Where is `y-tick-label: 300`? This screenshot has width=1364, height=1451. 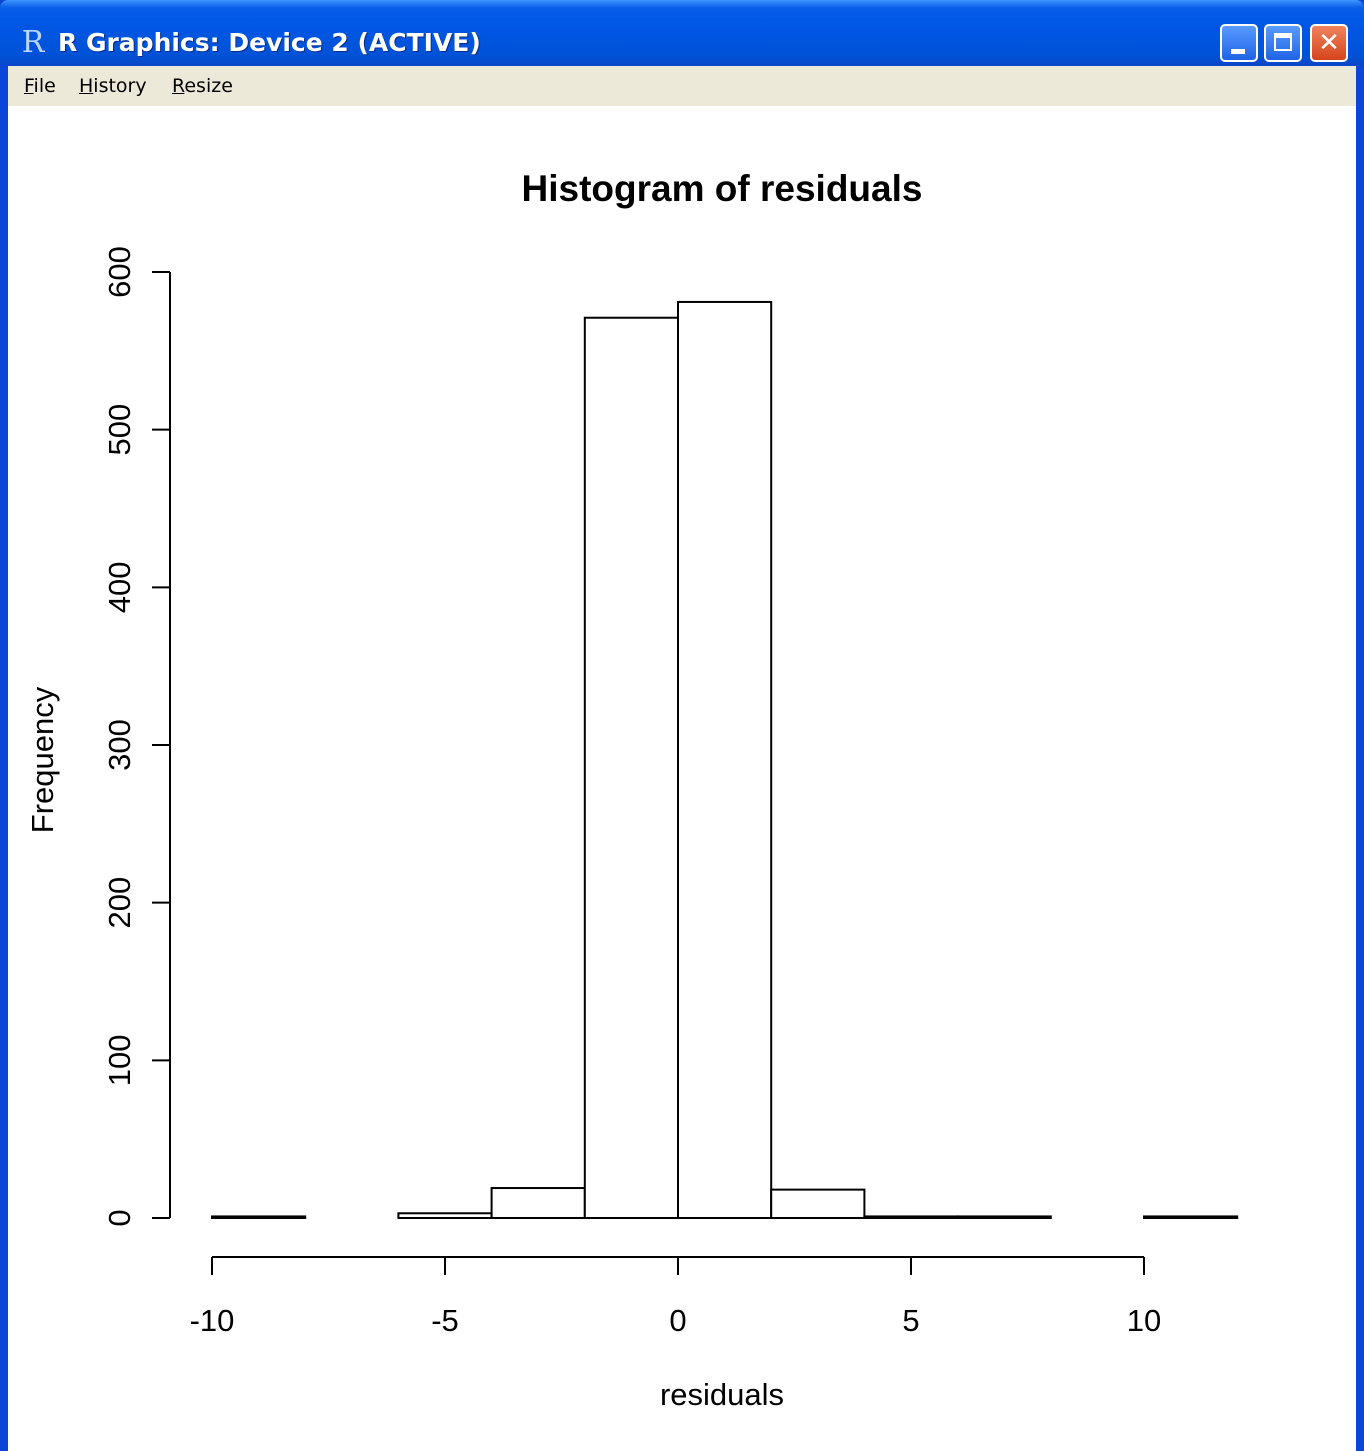
y-tick-label: 300 is located at coordinates (119, 745).